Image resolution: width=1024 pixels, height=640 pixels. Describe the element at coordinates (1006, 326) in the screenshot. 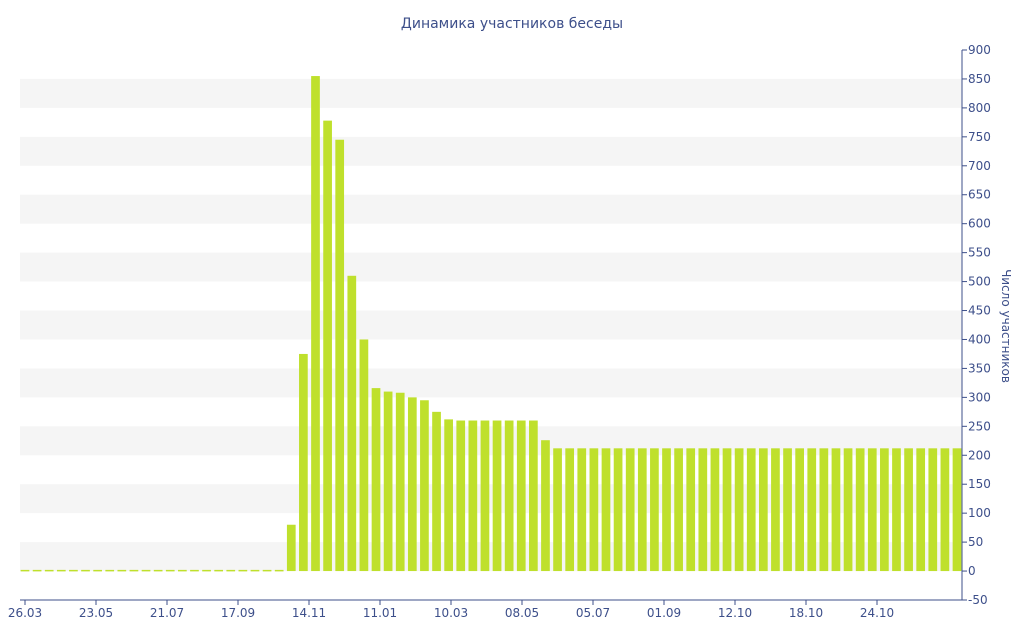

I see `y-axis-title: Число участников` at that location.